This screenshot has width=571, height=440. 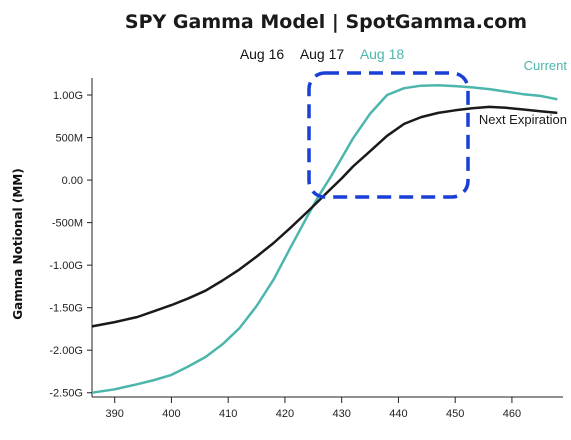 What do you see at coordinates (512, 414) in the screenshot?
I see `x-tick-label: 460` at bounding box center [512, 414].